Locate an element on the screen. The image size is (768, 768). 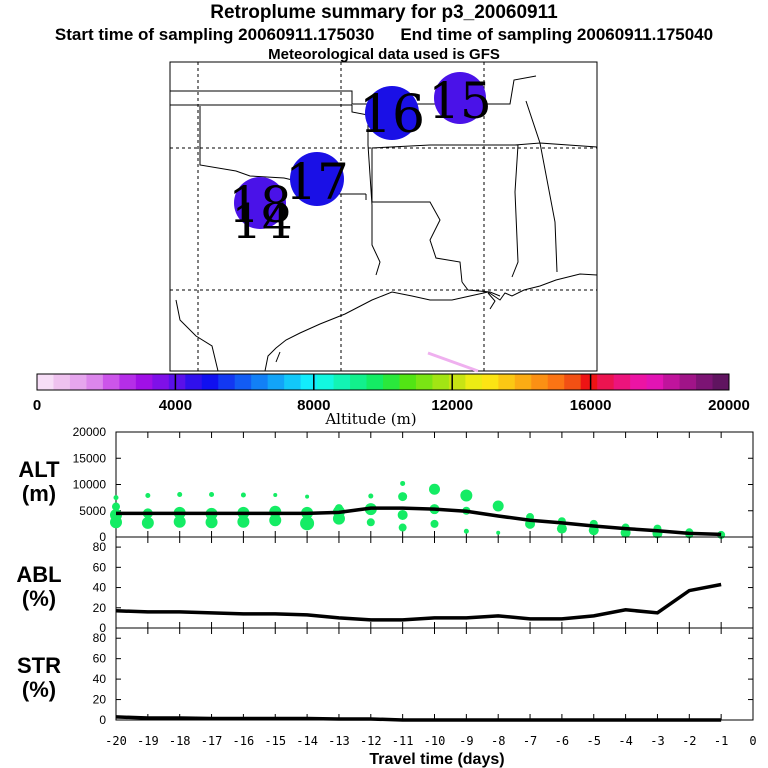
panel-abl: 0 20 40 60 80 ABL(%) is located at coordinates (385, 585).